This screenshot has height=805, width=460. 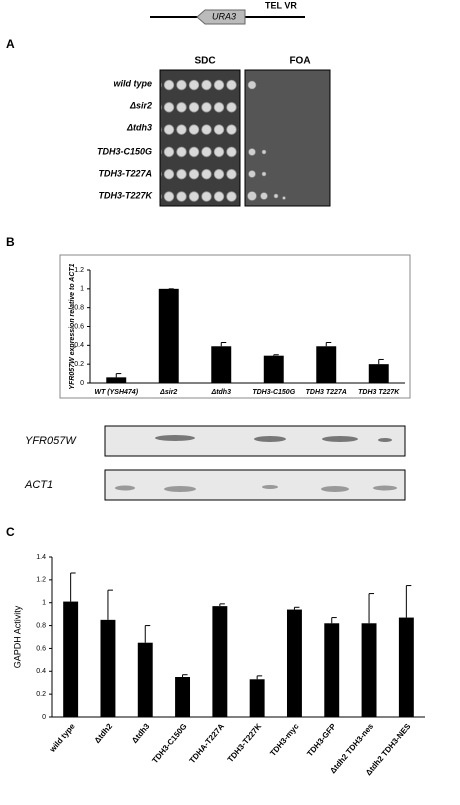 What do you see at coordinates (38, 485) in the screenshot?
I see `blot-label: ACT1` at bounding box center [38, 485].